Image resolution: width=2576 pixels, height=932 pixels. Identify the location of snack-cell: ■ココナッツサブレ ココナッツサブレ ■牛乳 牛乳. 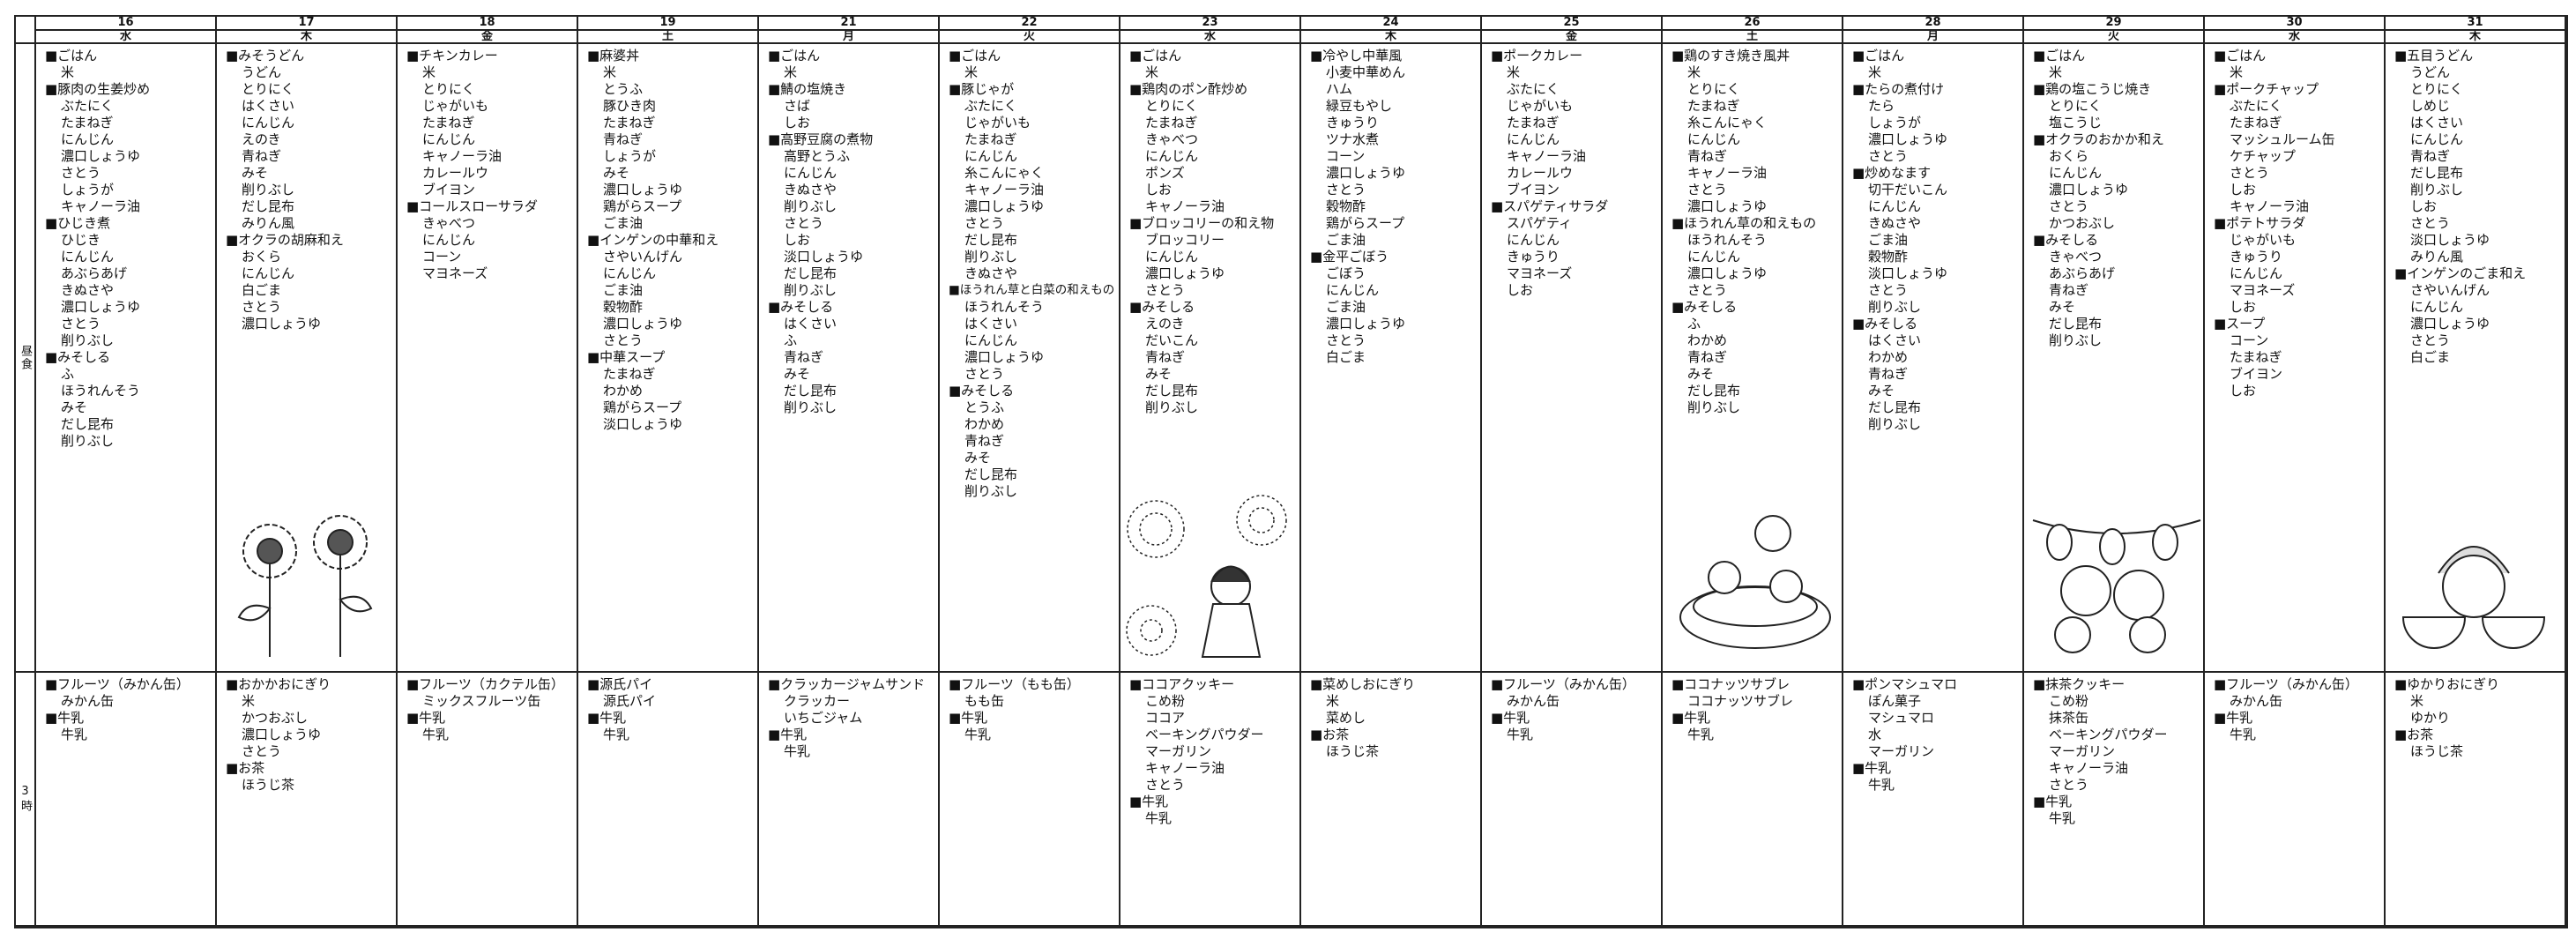
(1753, 800).